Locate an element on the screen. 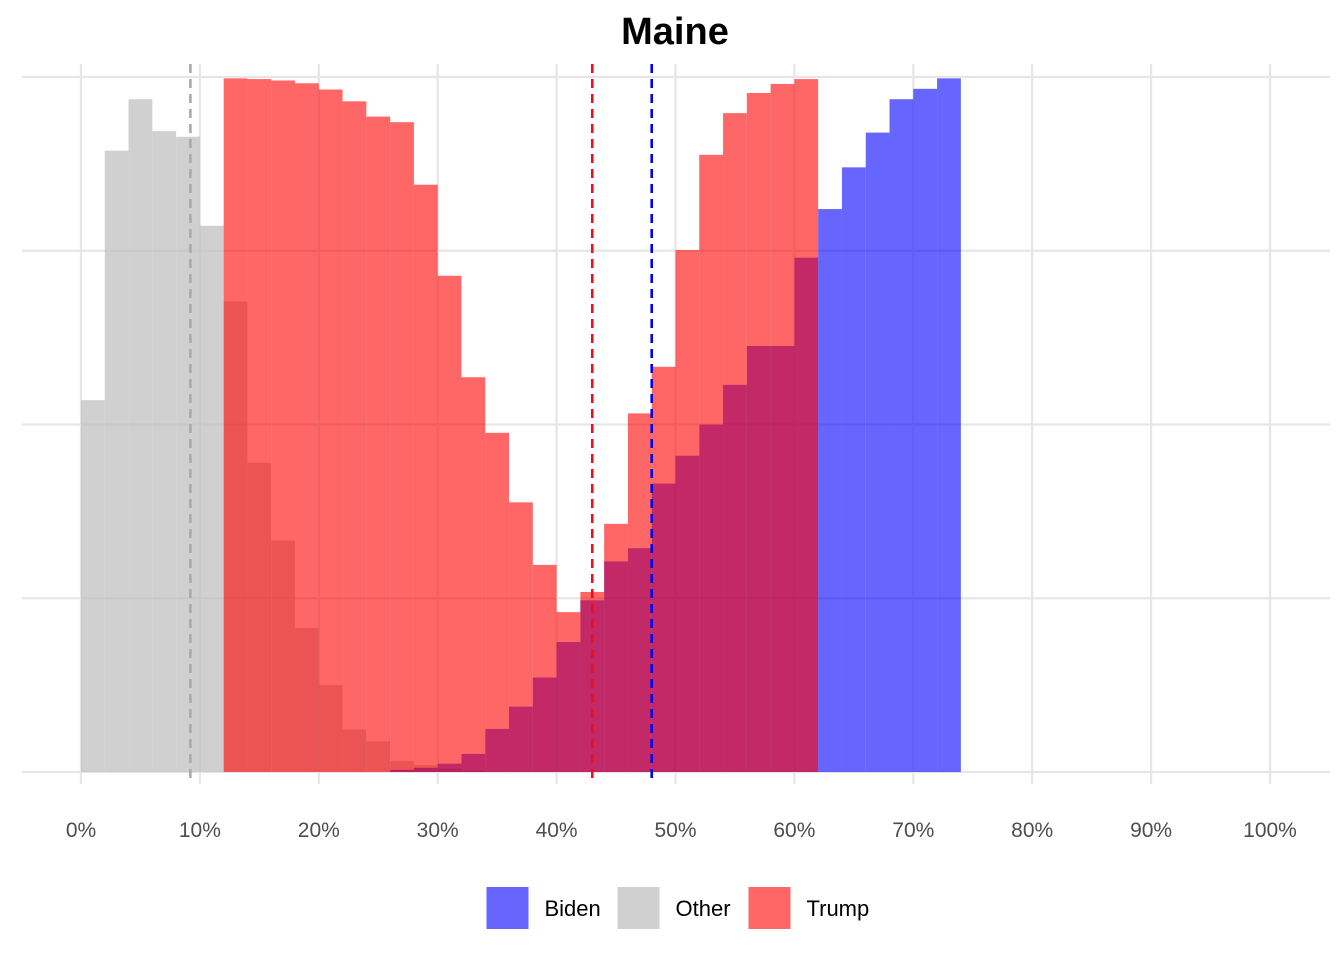 The image size is (1344, 960). legend-key-biden is located at coordinates (507, 908).